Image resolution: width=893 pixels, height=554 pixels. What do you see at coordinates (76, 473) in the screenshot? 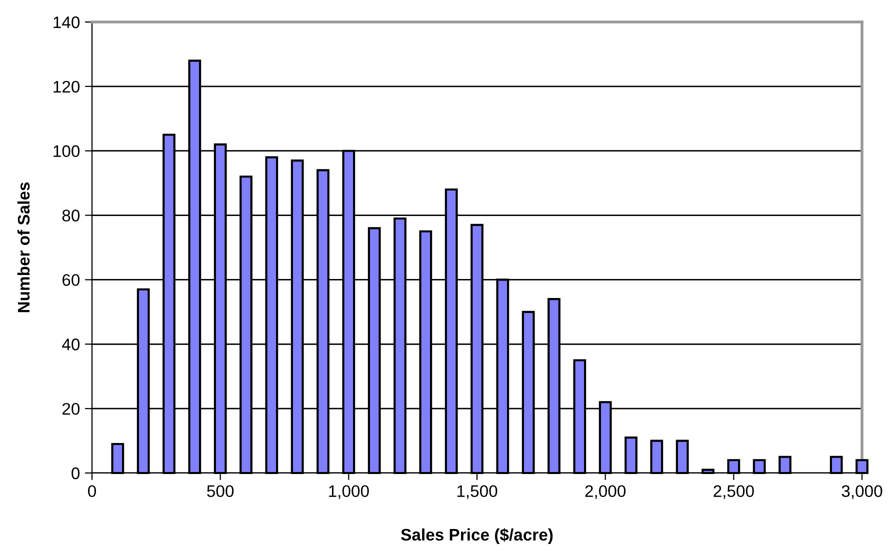
I see `y-tick-label: 0` at bounding box center [76, 473].